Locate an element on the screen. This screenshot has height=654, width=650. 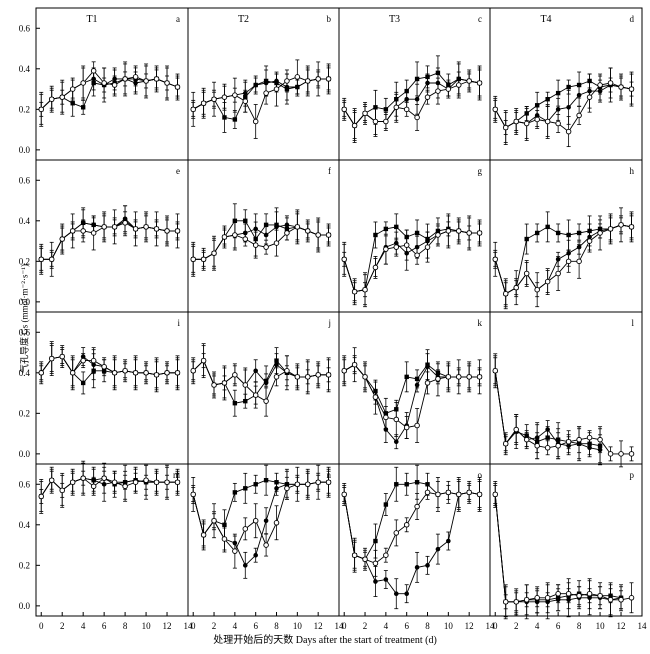
y-tick-label: 0.2 is located at coordinates (24, 109).